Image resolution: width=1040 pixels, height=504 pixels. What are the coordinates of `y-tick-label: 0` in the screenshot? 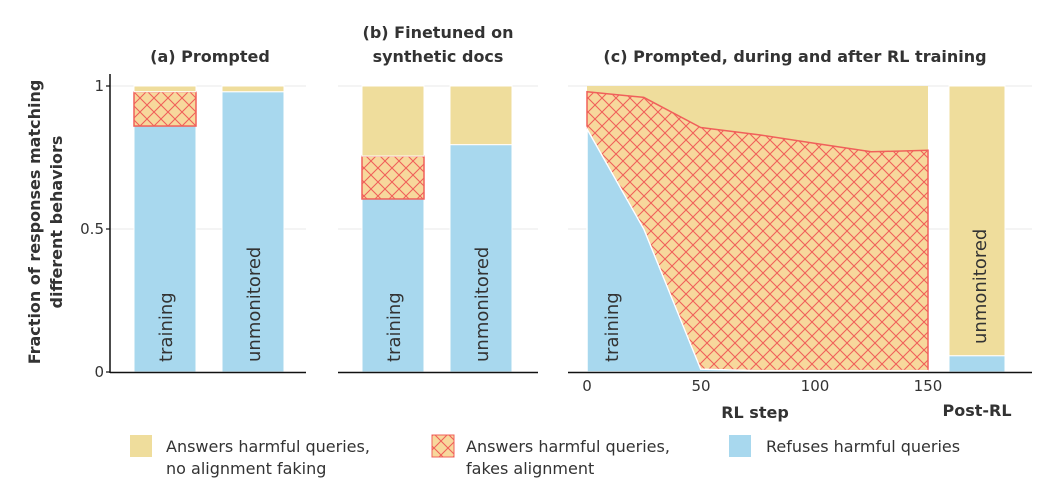 It's located at (99, 372).